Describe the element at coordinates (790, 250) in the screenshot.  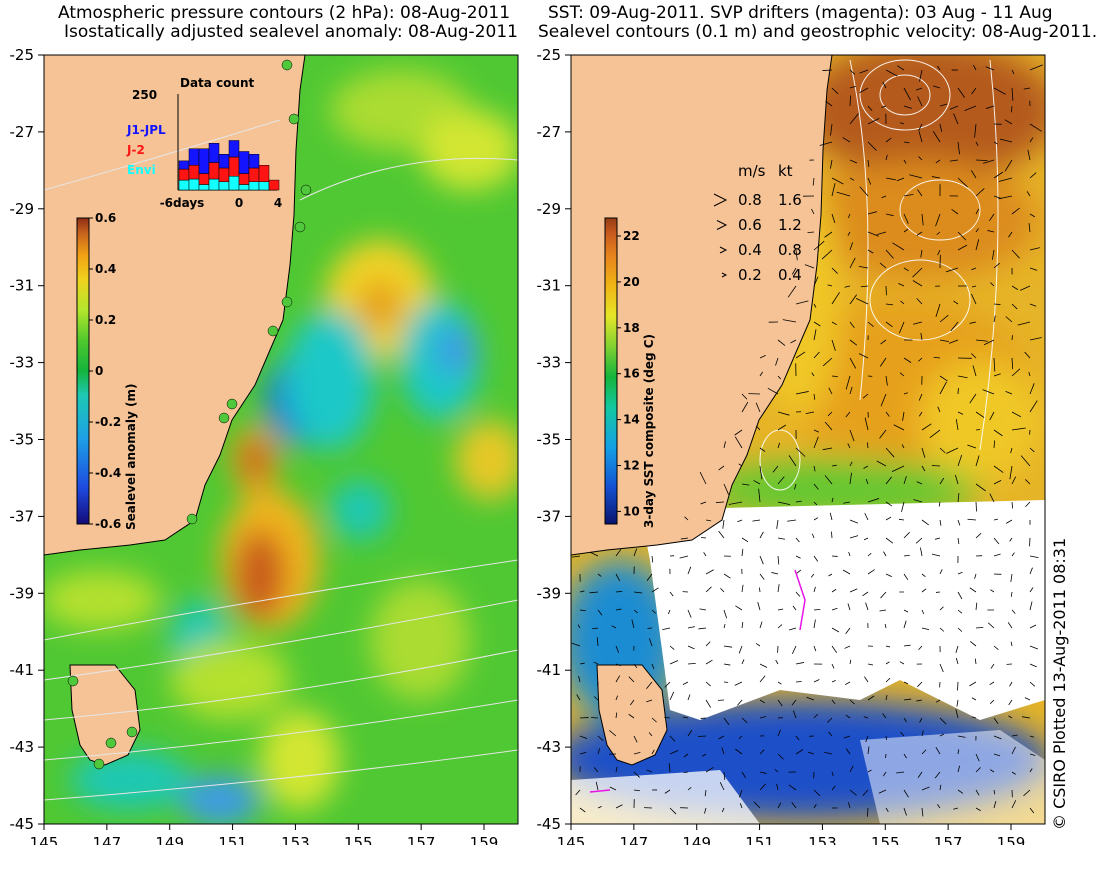
I see `legend-kt: 0.8` at that location.